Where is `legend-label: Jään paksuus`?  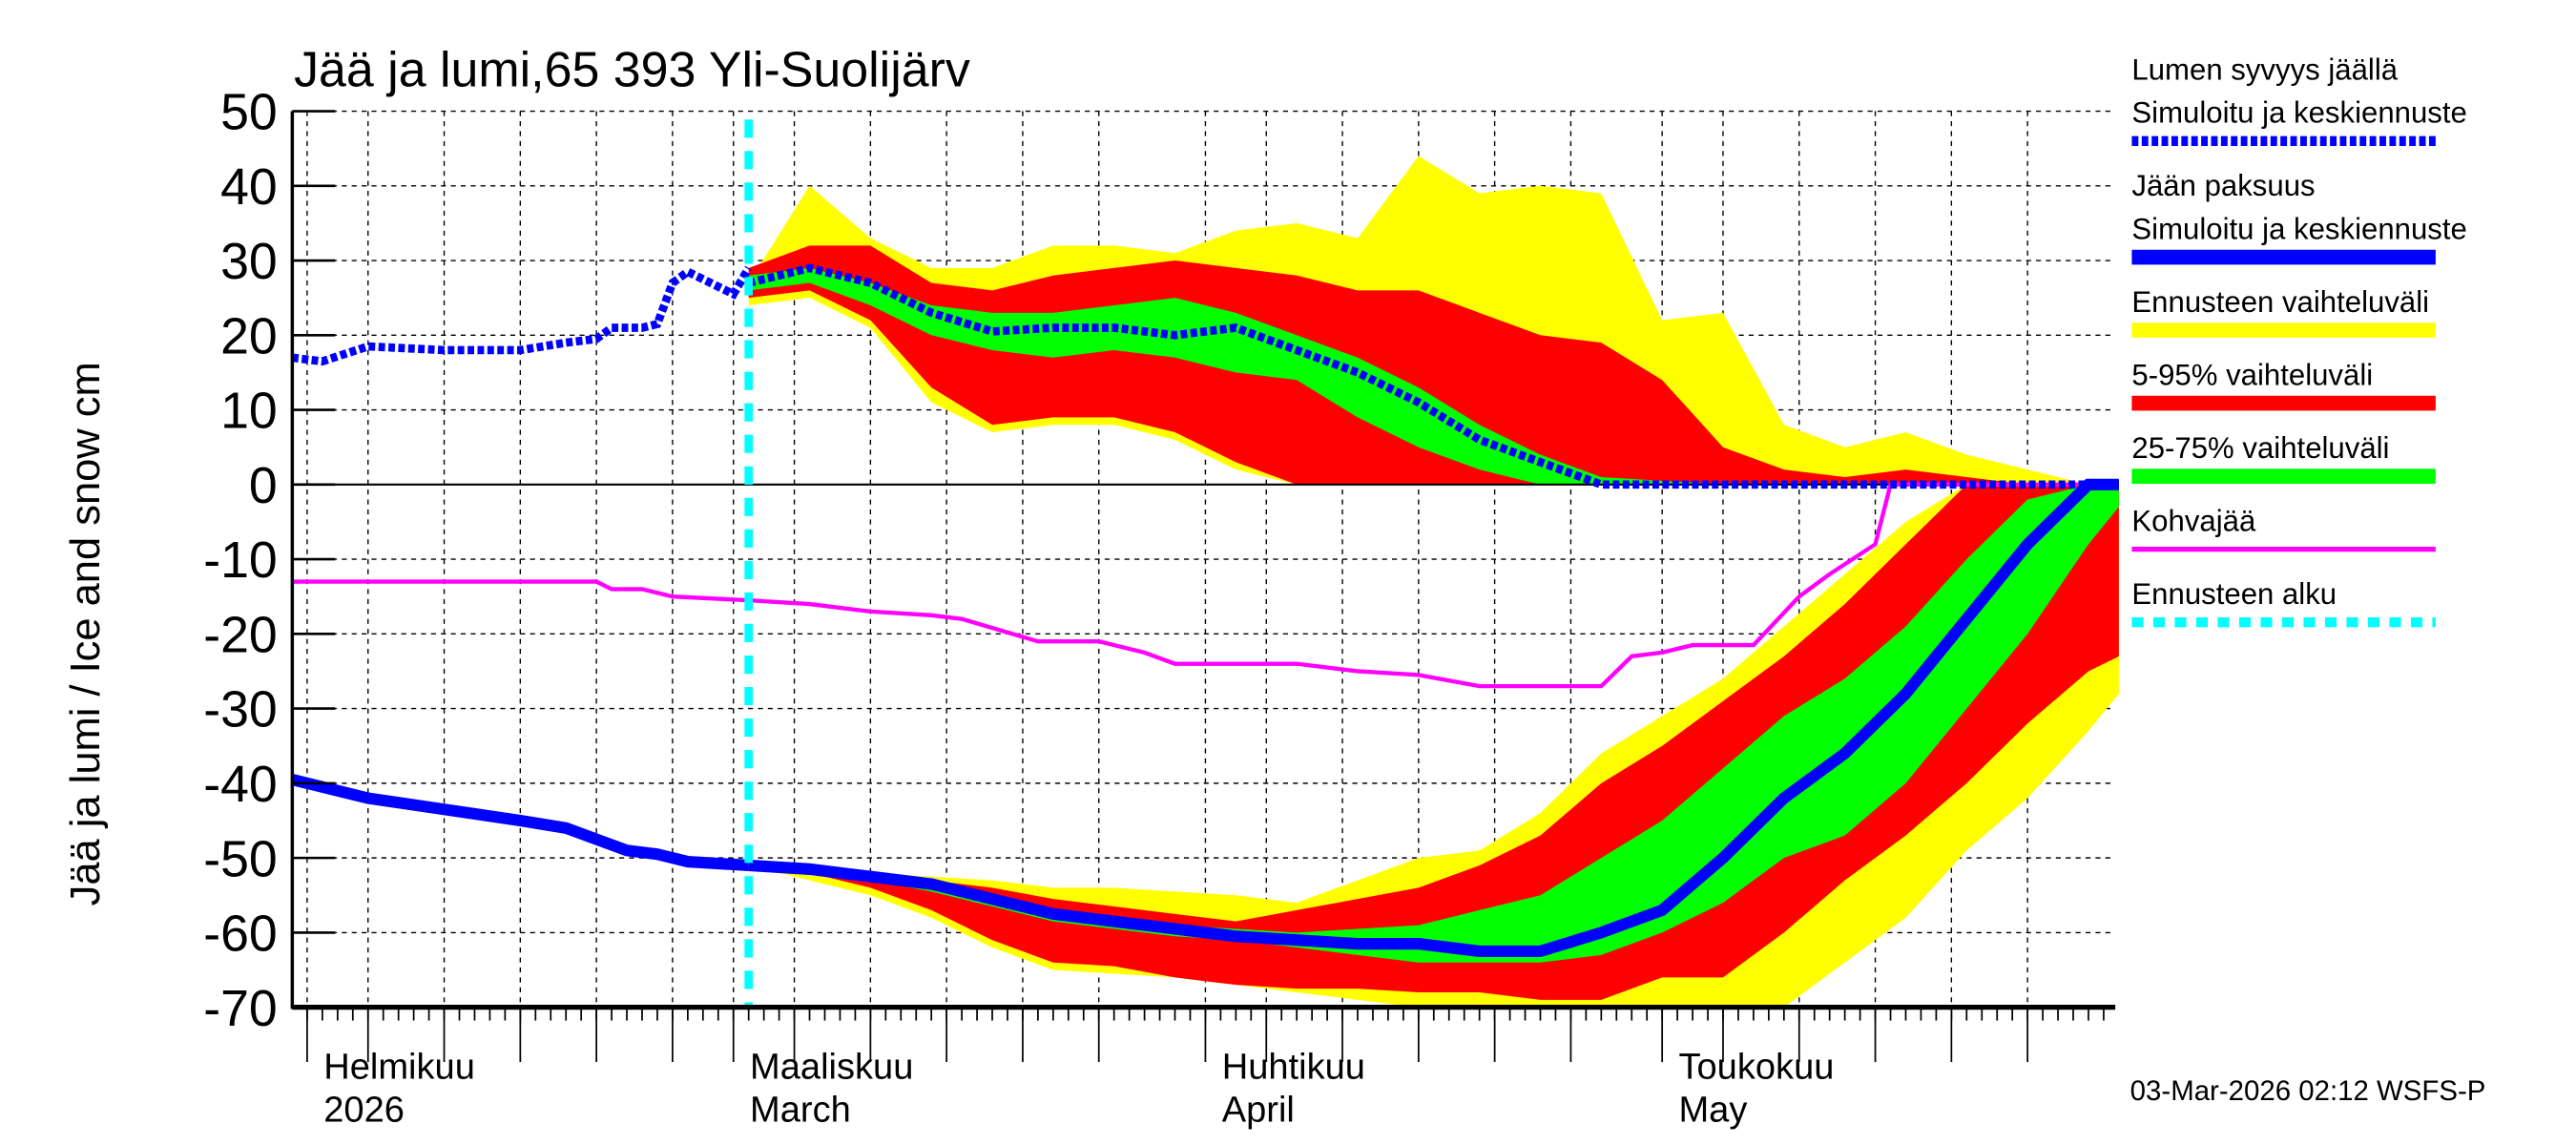
legend-label: Jään paksuus is located at coordinates (2223, 185).